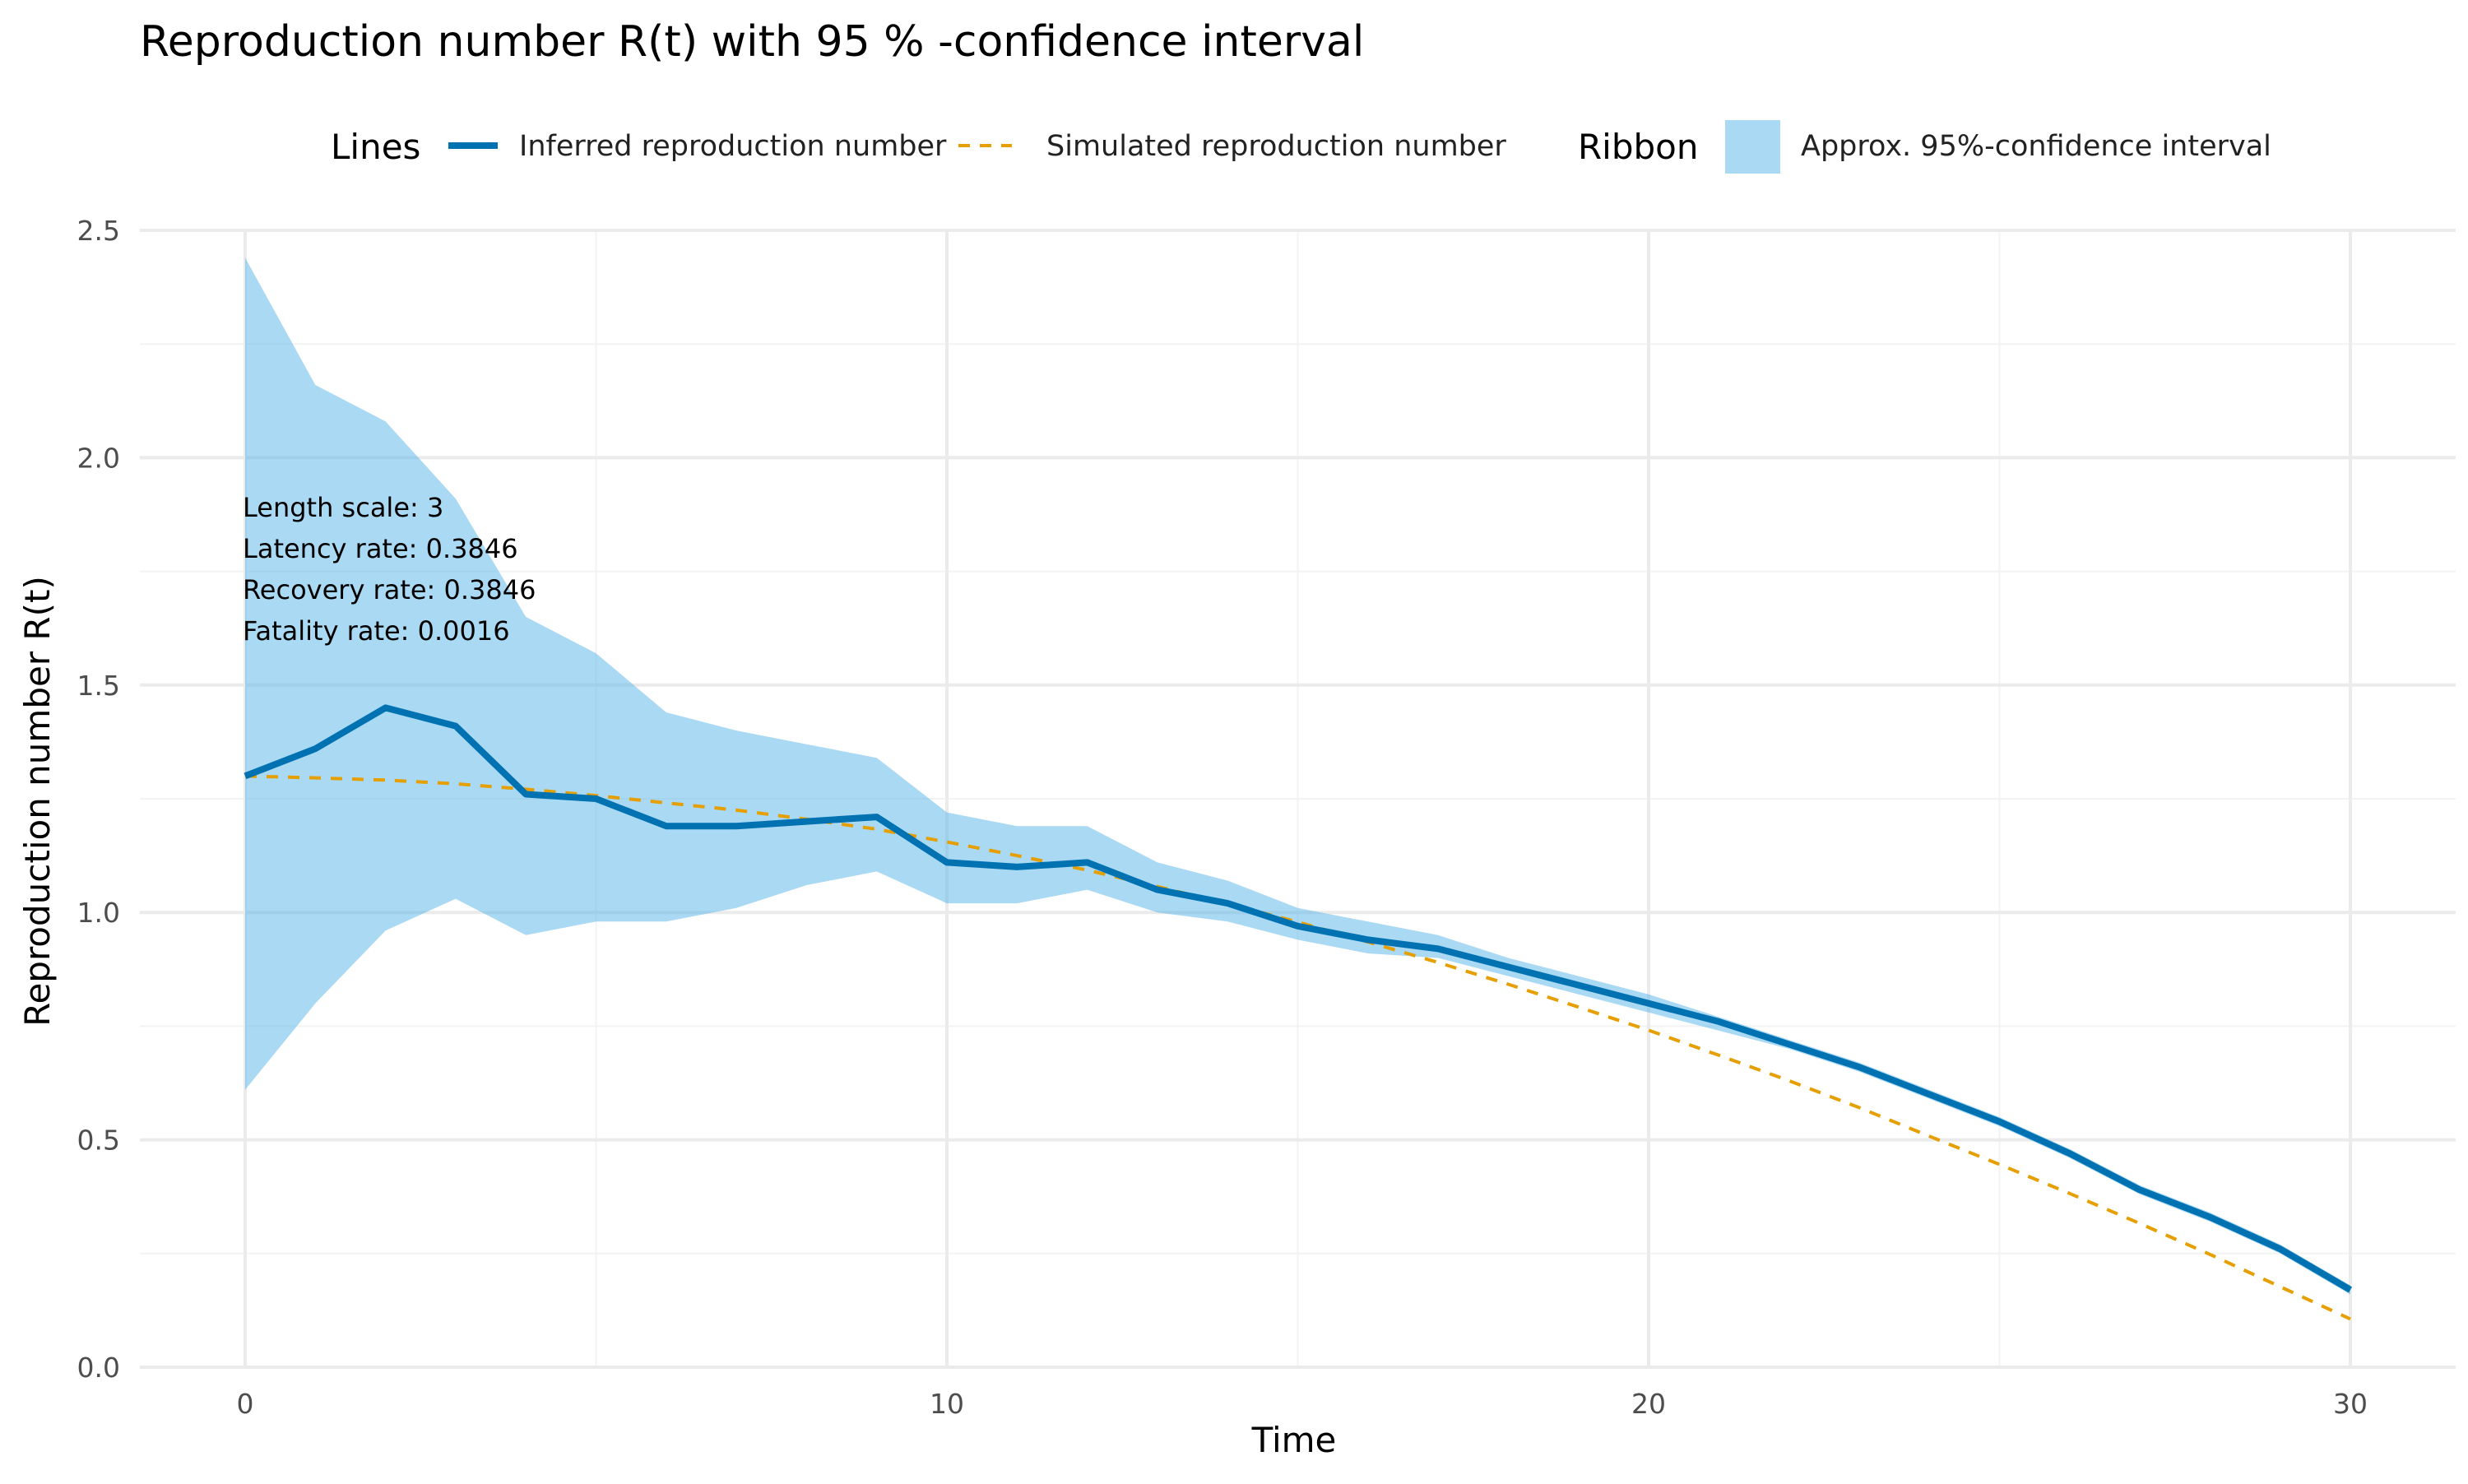  I want to click on legend-key-ribbon, so click(1752, 147).